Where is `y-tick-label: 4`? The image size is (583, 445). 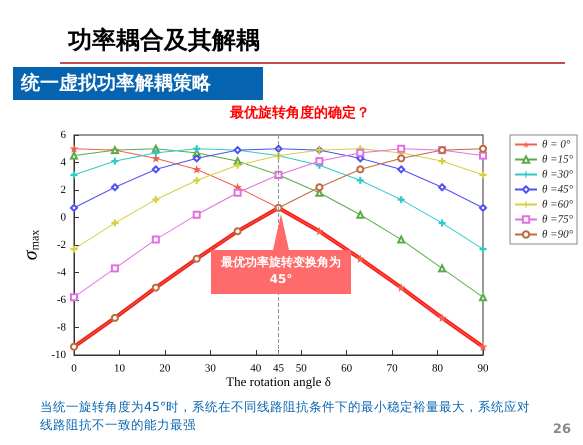 y-tick-label: 4 is located at coordinates (63, 162).